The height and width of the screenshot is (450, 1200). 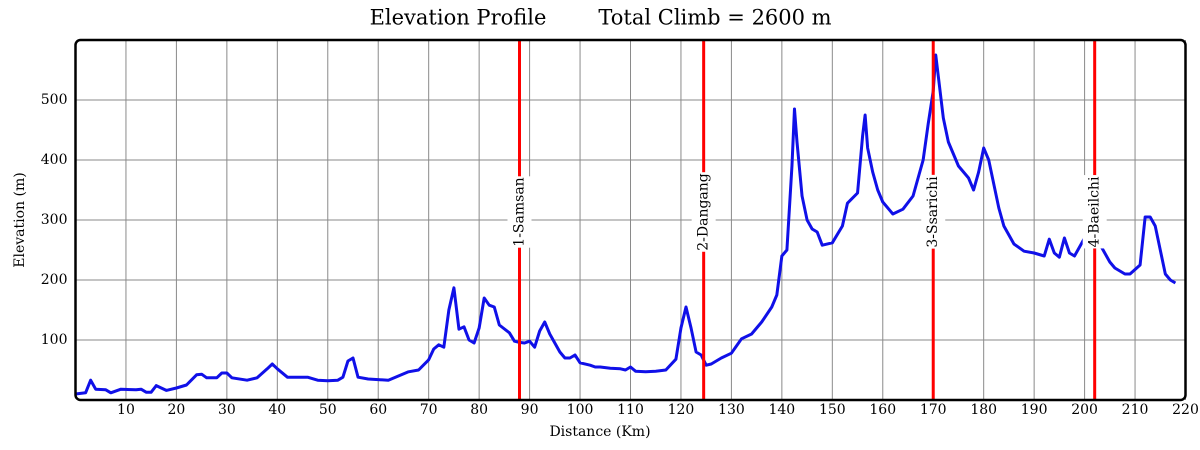 I want to click on y-tick-label: 400, so click(x=54, y=160).